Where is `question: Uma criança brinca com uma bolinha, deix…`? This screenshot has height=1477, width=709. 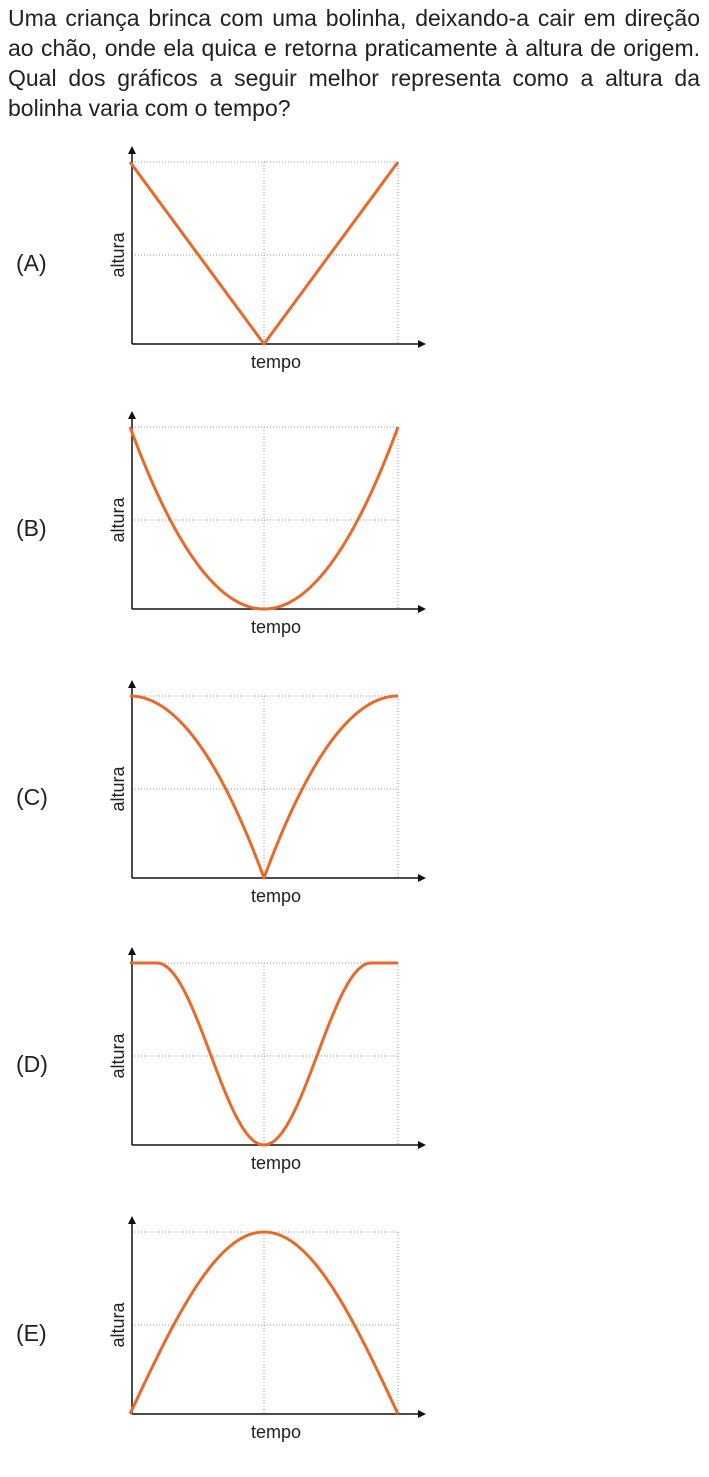 question: Uma criança brinca com uma bolinha, deix… is located at coordinates (354, 63).